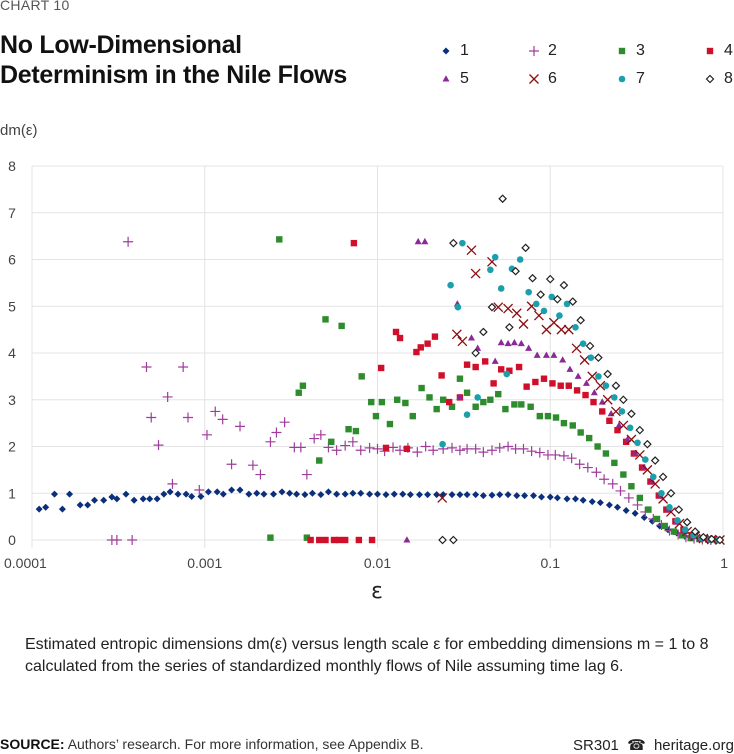 This screenshot has width=734, height=754. I want to click on y-tick-label: 5, so click(12, 306).